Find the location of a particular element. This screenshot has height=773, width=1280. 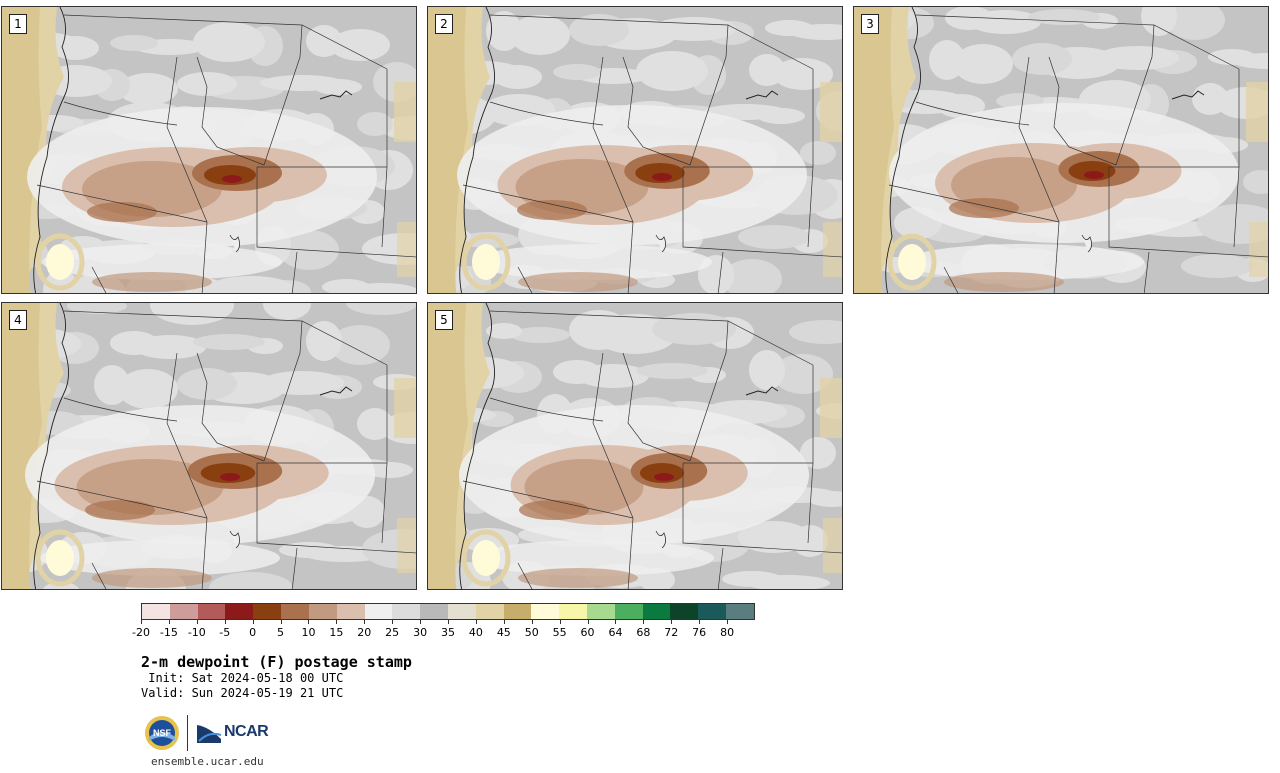

panel-label: 1 is located at coordinates (18, 24).